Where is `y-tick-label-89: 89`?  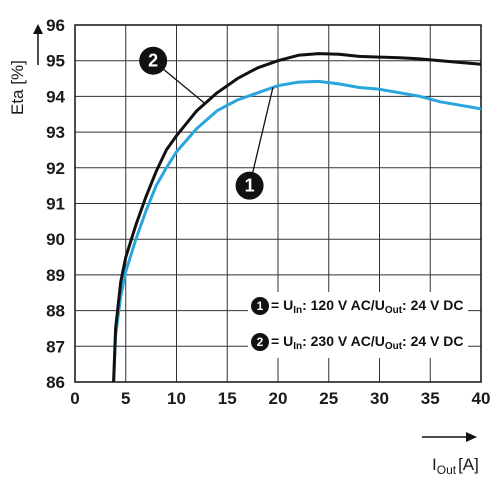
y-tick-label-89: 89 is located at coordinates (55, 275).